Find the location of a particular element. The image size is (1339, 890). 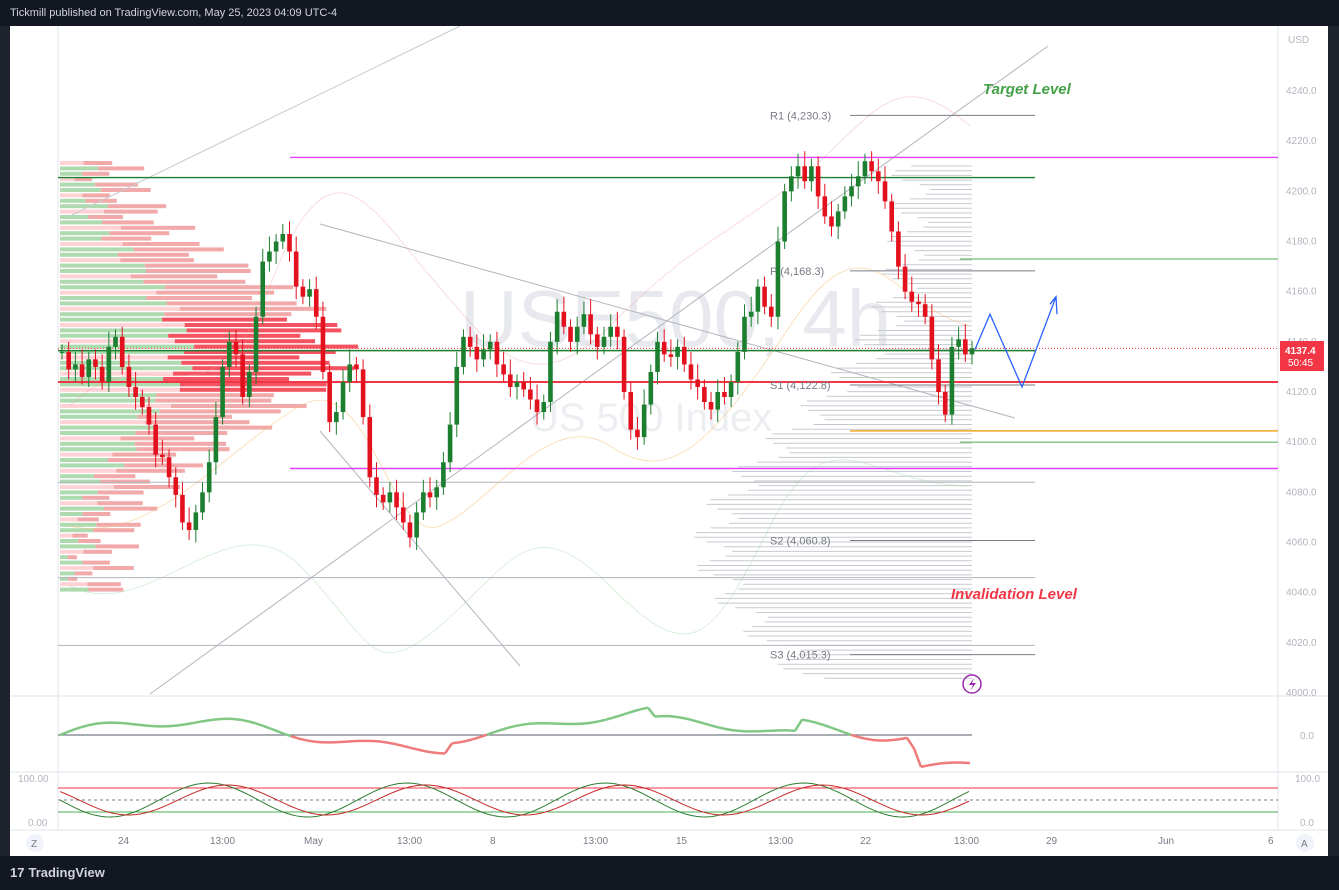

price-tick-label: 4060.0 is located at coordinates (1301, 543).